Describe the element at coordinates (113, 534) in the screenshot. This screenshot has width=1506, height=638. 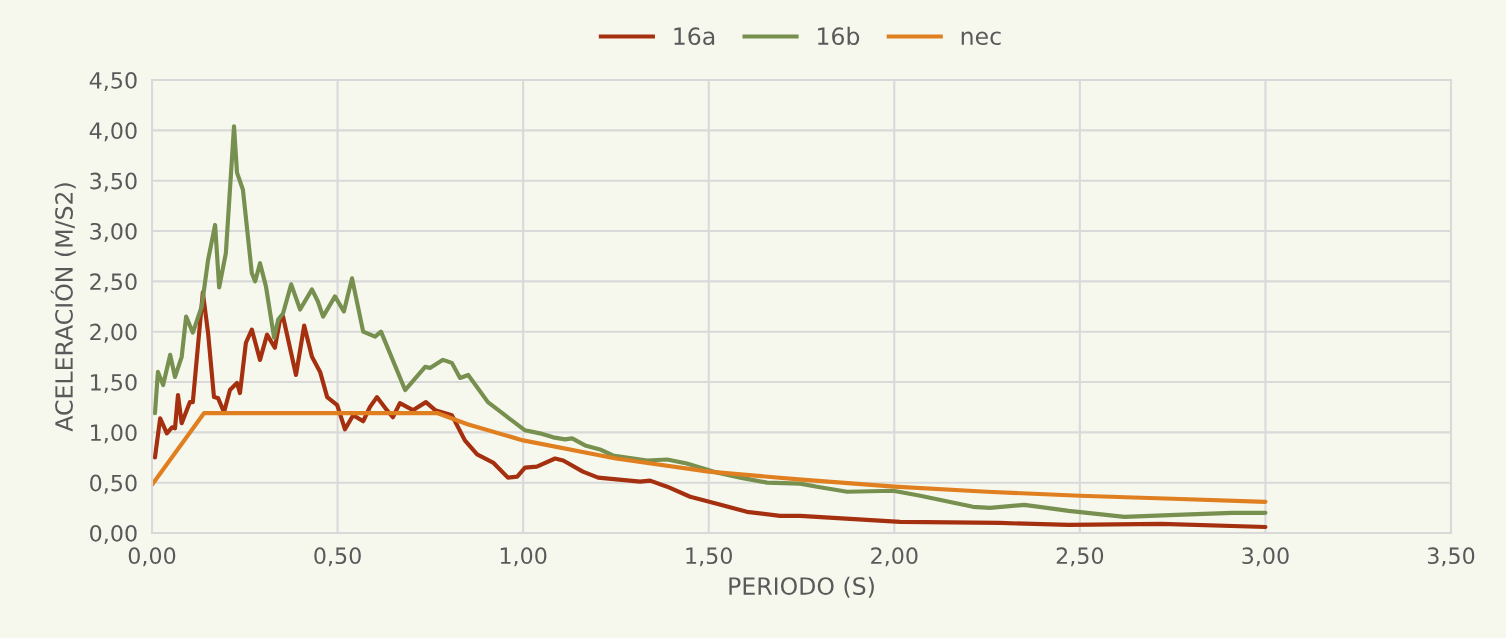
I see `y-tick-label: 0,00` at that location.